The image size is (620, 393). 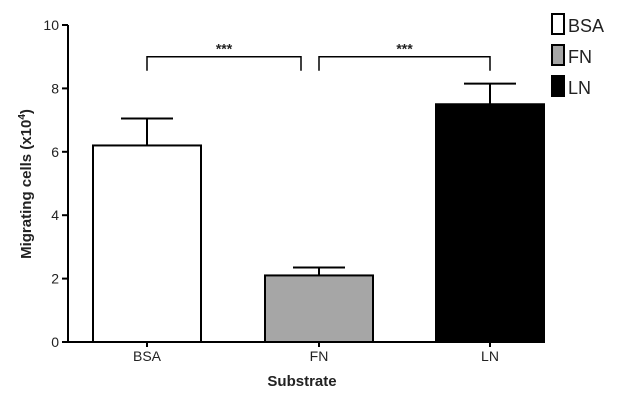 What do you see at coordinates (26, 189) in the screenshot?
I see `y-axis-title-main: Migrating cells (x10` at bounding box center [26, 189].